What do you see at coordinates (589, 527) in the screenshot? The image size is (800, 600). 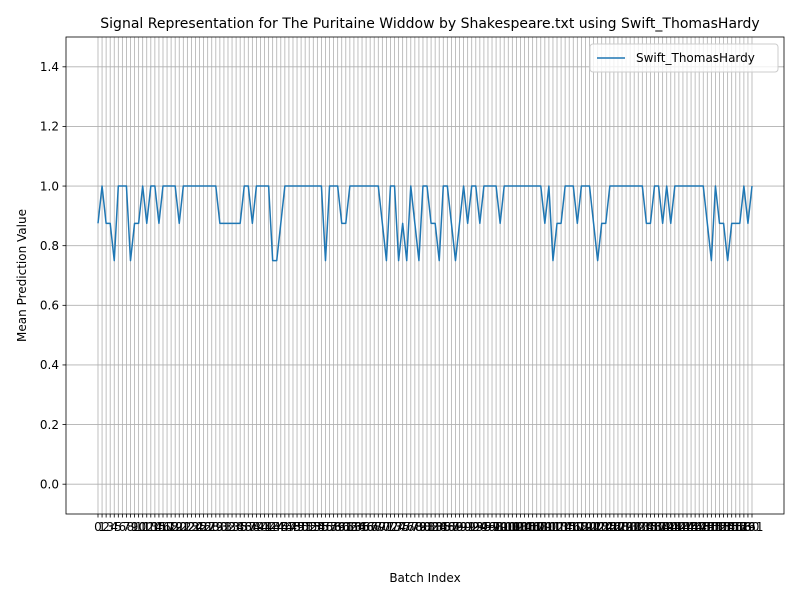 I see `x-tick-label: 121` at bounding box center [589, 527].